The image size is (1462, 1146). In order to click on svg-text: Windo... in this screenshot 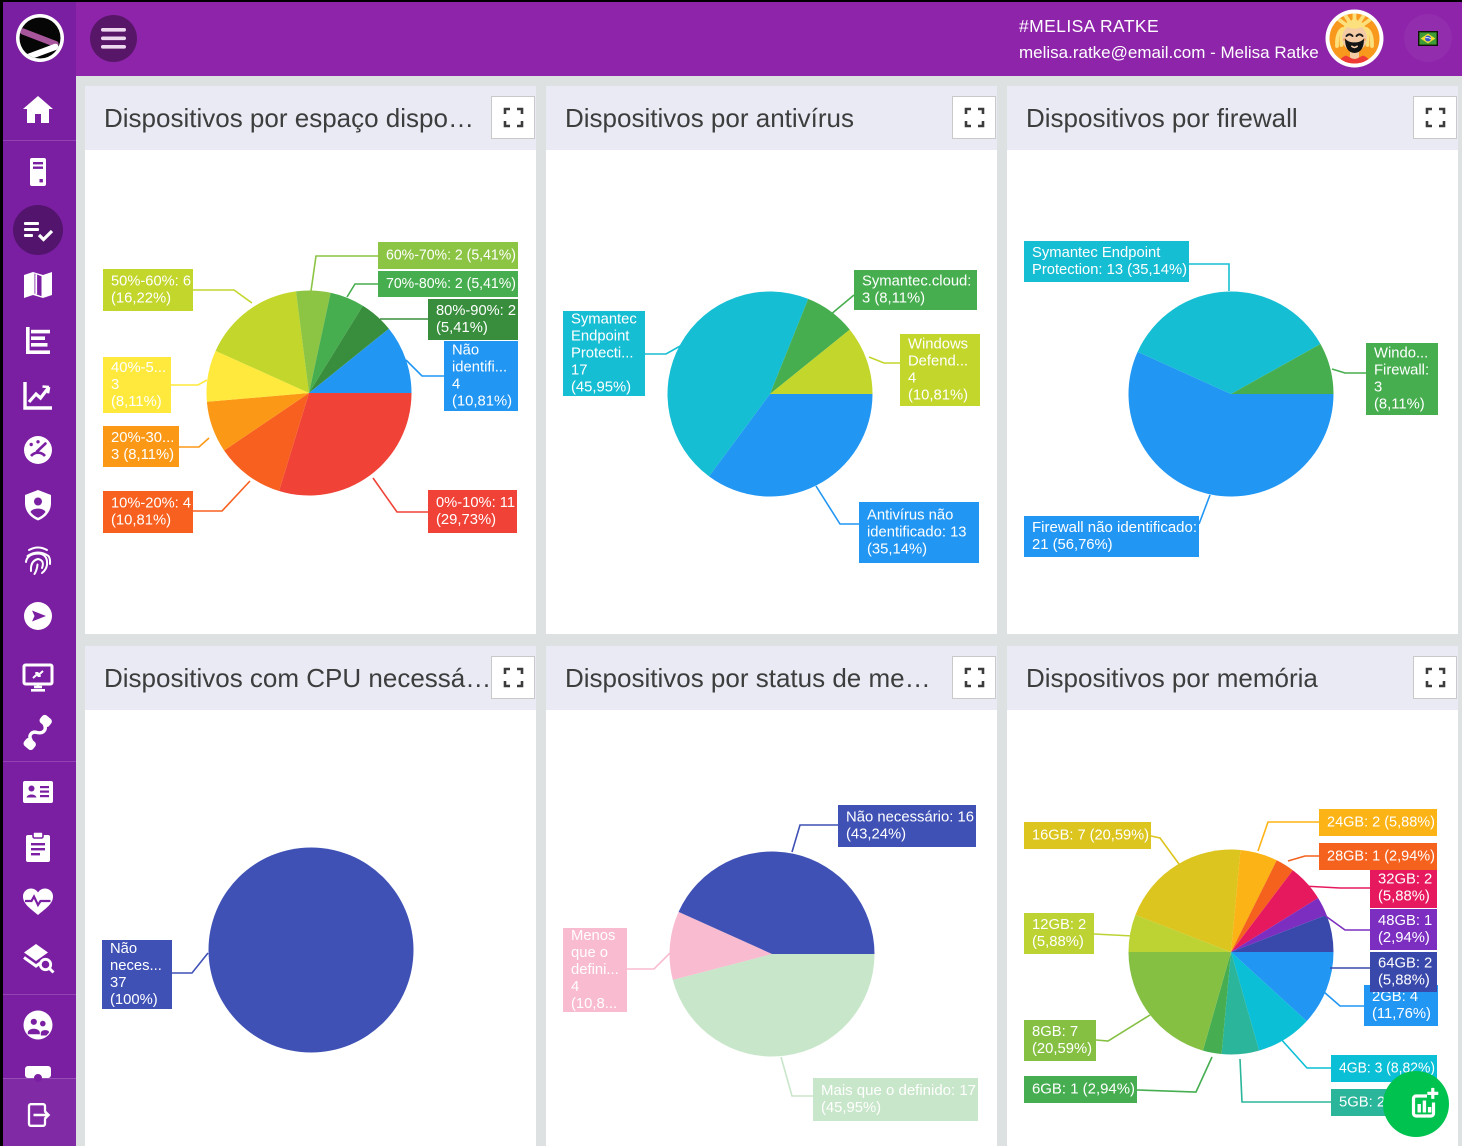, I will do `click(1401, 353)`.